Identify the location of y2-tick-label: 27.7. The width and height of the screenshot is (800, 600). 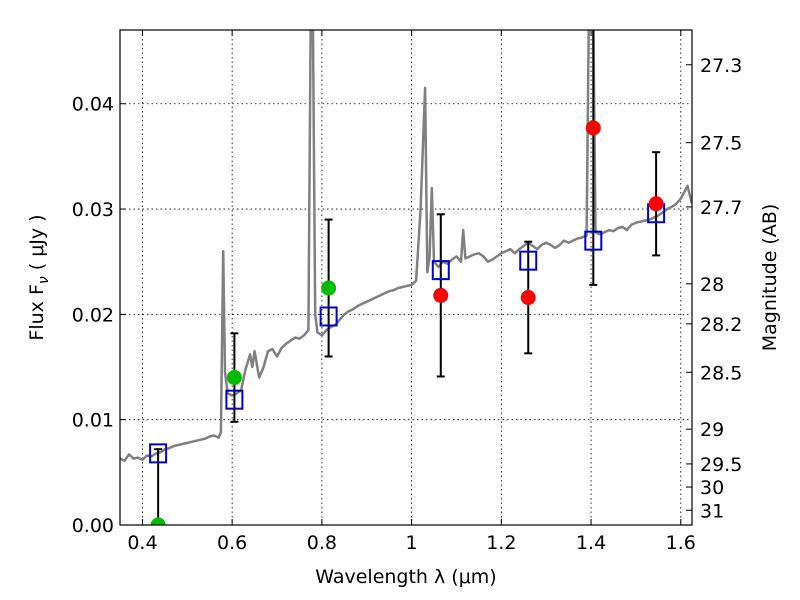
(721, 208).